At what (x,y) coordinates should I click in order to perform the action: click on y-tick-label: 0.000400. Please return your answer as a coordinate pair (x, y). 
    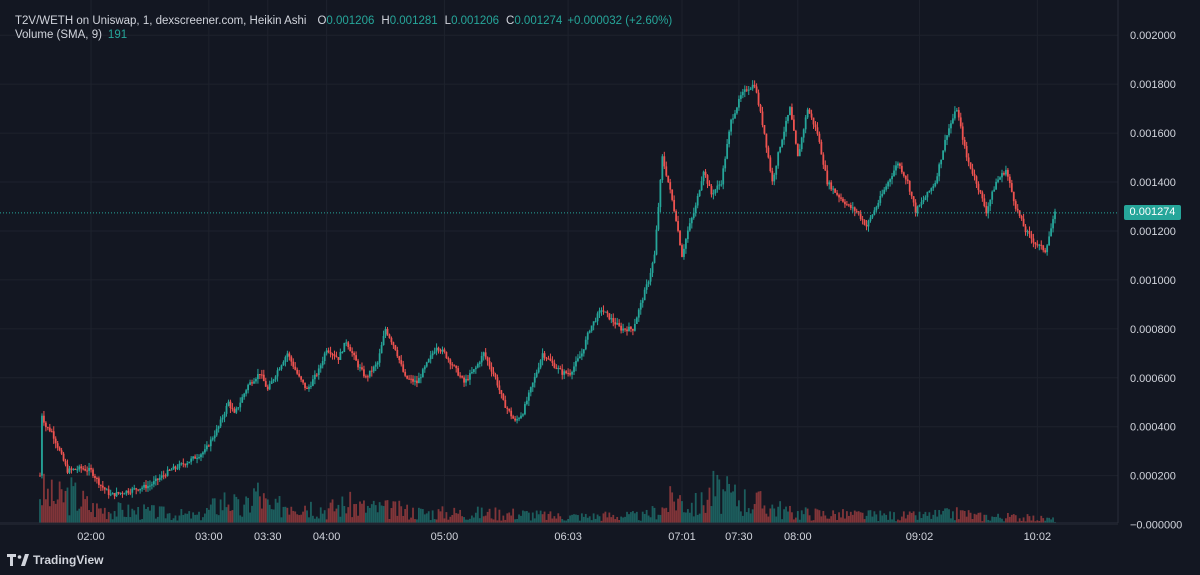
    Looking at the image, I should click on (1153, 428).